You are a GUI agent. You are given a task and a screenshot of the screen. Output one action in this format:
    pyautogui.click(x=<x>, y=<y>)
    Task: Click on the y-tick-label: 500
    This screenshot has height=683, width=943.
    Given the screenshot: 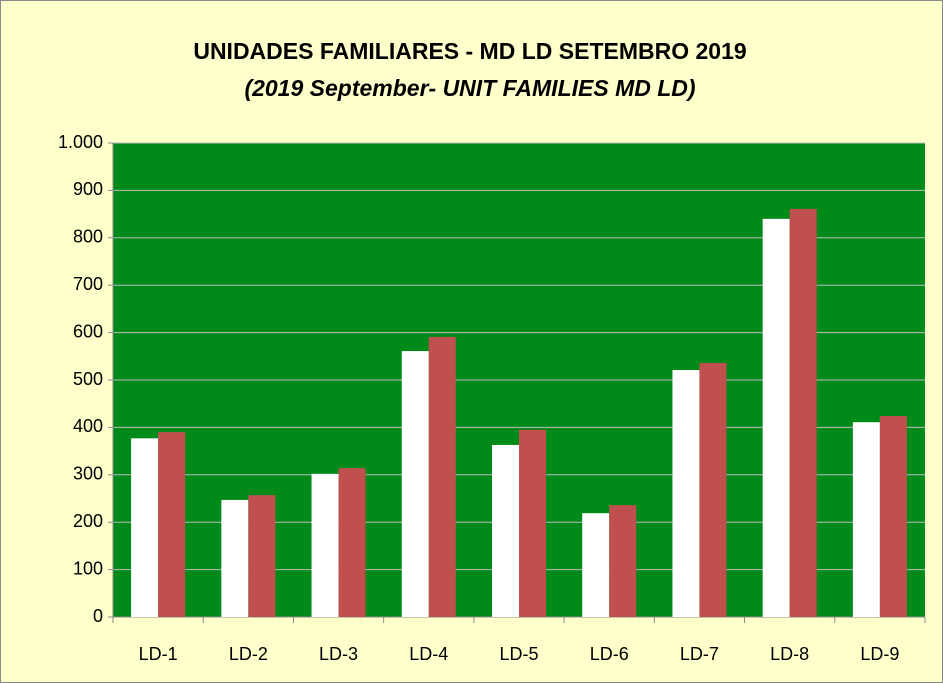 What is the action you would take?
    pyautogui.click(x=88, y=379)
    